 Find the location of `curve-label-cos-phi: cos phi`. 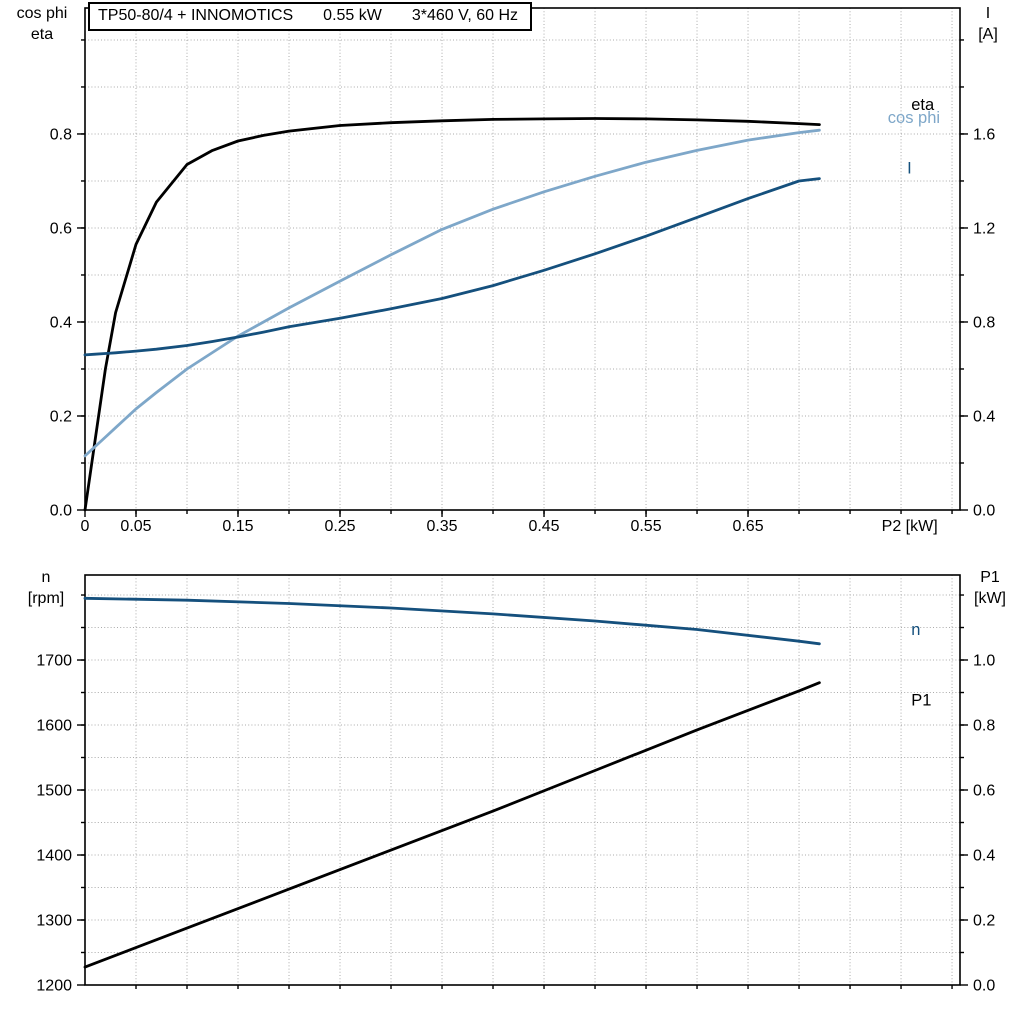

curve-label-cos-phi: cos phi is located at coordinates (914, 118).